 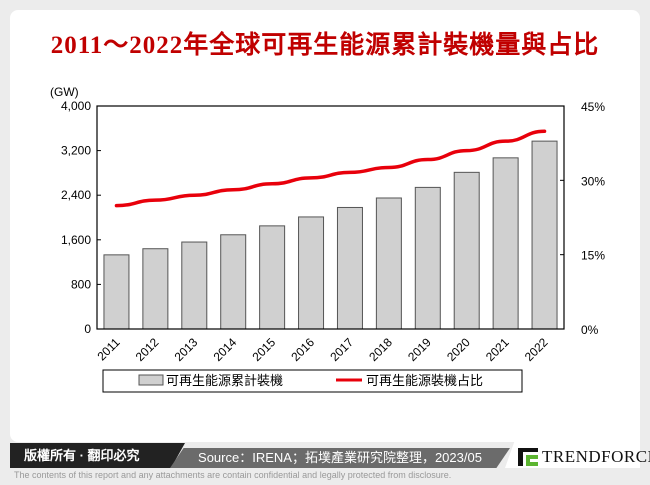 I want to click on bar-2019, so click(x=427, y=258).